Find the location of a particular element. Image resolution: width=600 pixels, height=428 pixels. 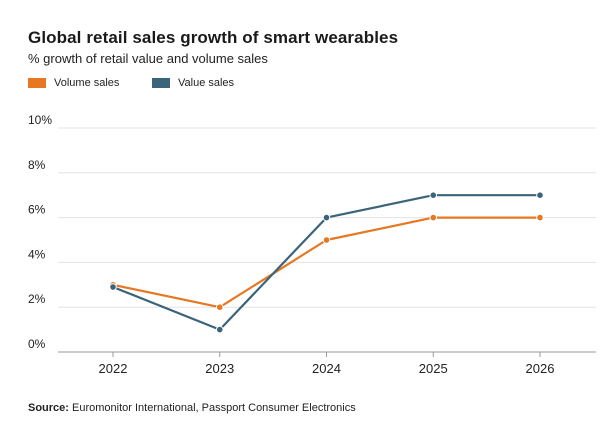

legend-item-value-sales: Value sales is located at coordinates (193, 83).